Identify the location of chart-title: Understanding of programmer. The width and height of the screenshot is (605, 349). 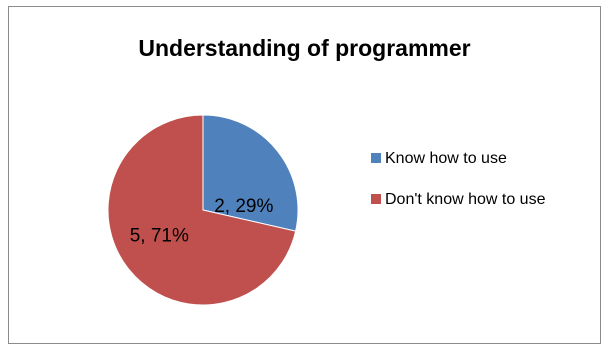
(304, 48).